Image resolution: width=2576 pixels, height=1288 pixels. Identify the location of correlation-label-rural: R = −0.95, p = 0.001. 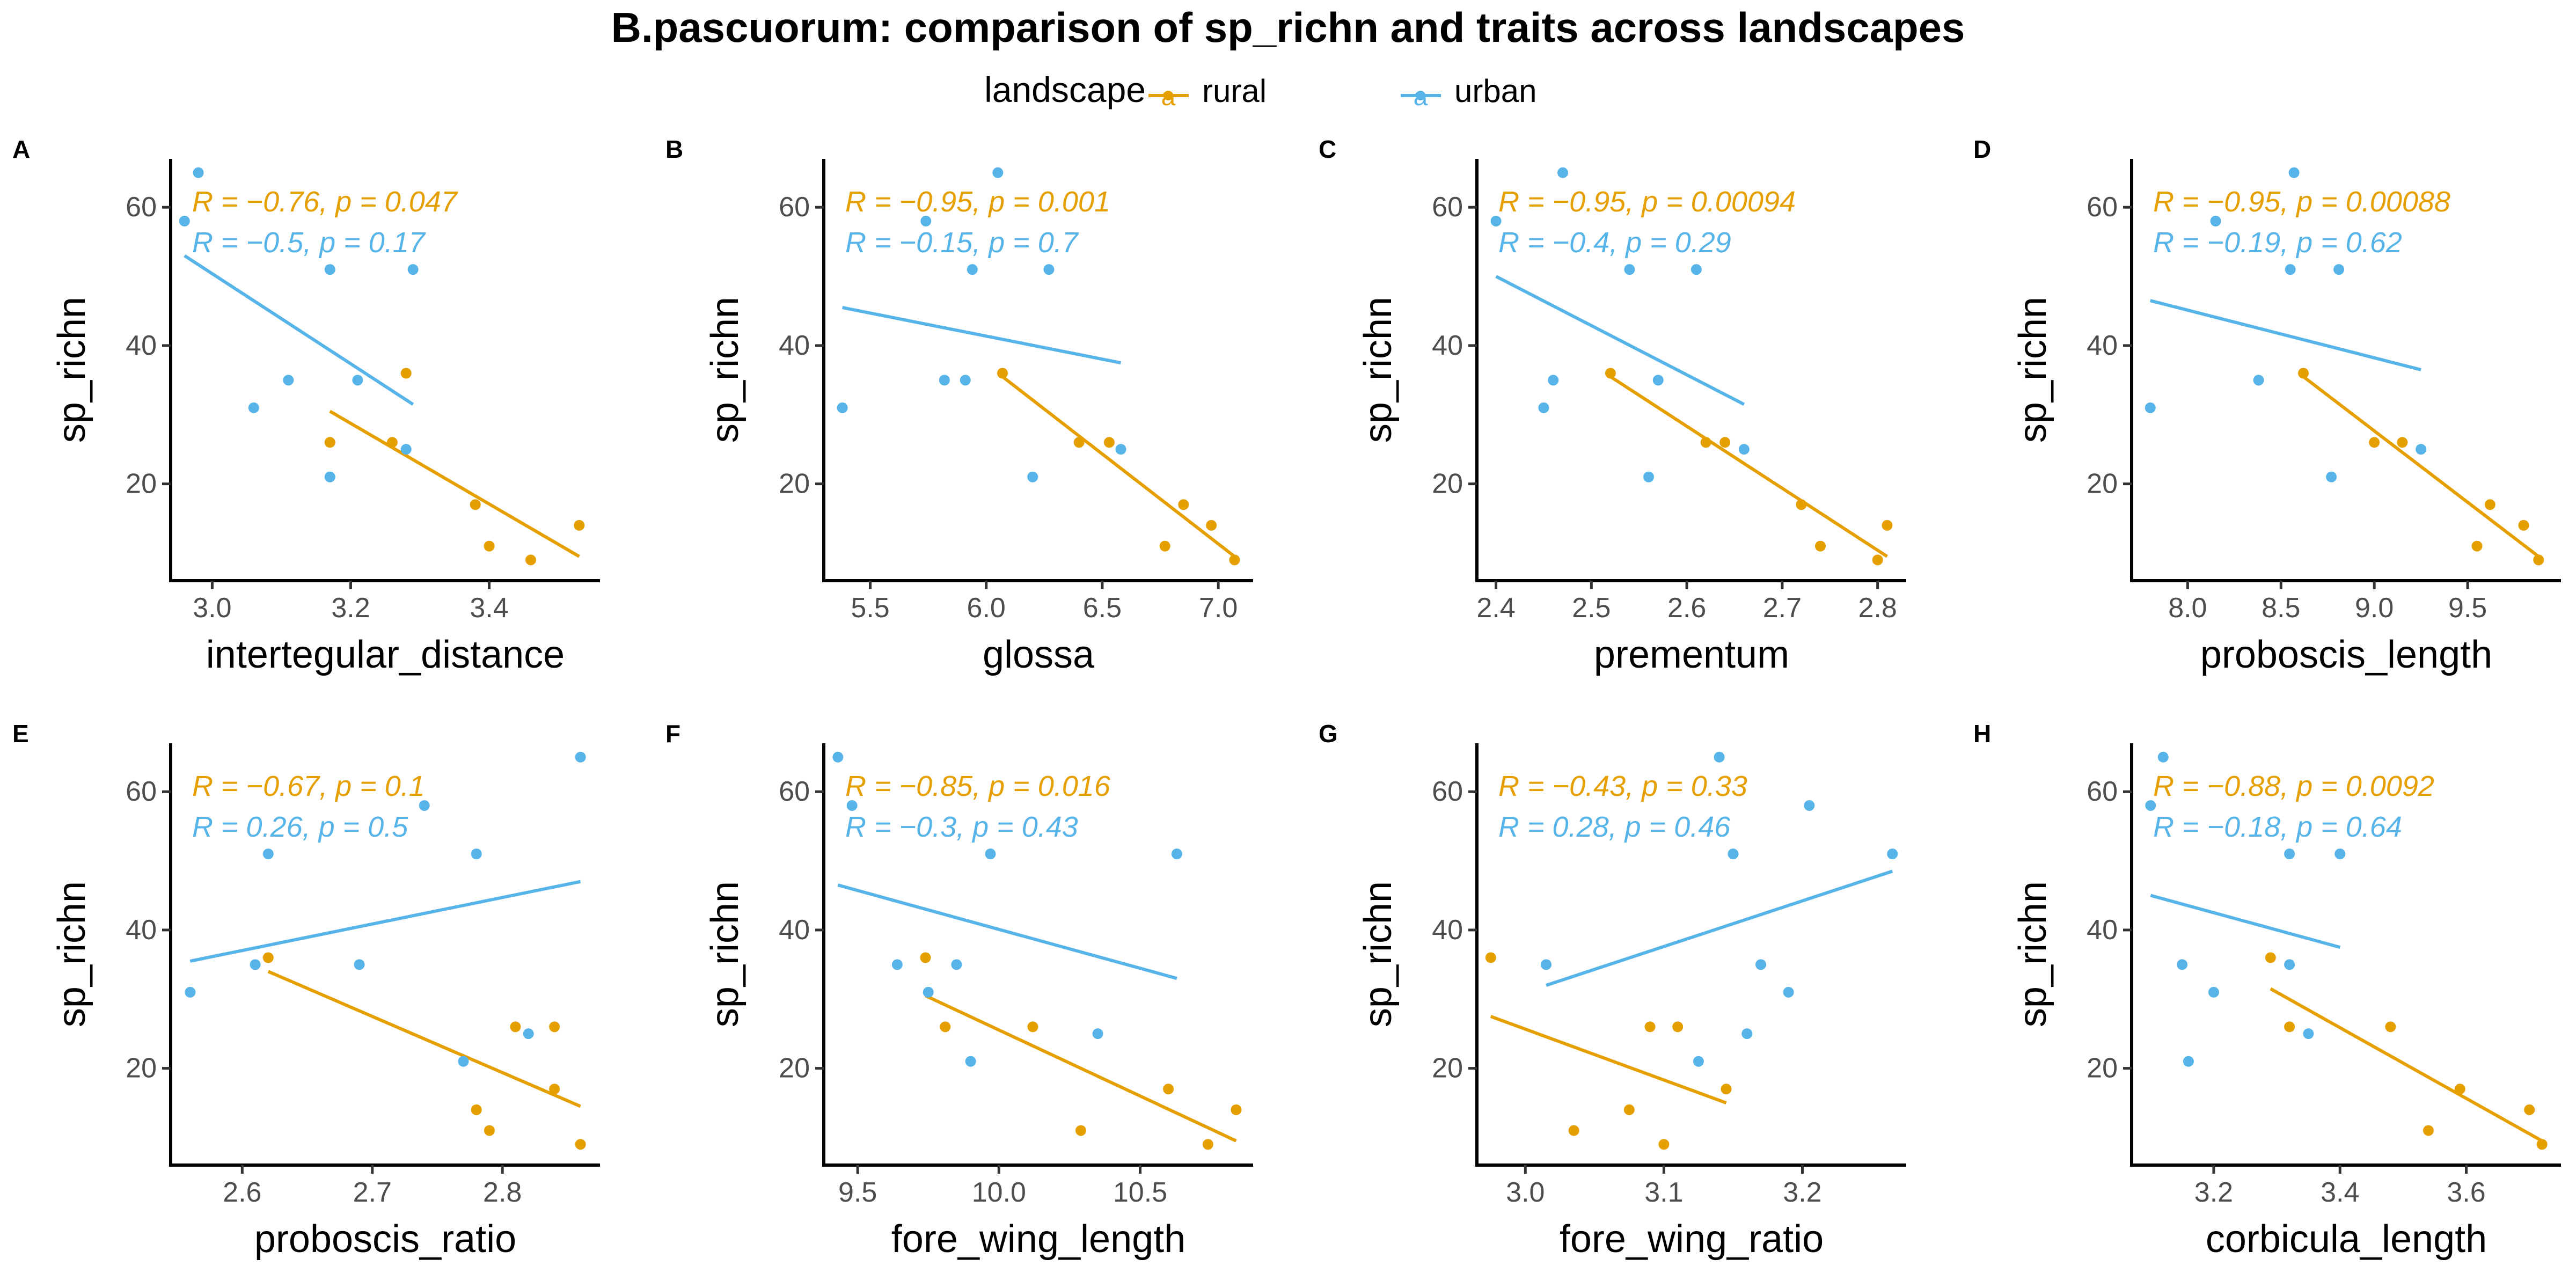
(977, 202).